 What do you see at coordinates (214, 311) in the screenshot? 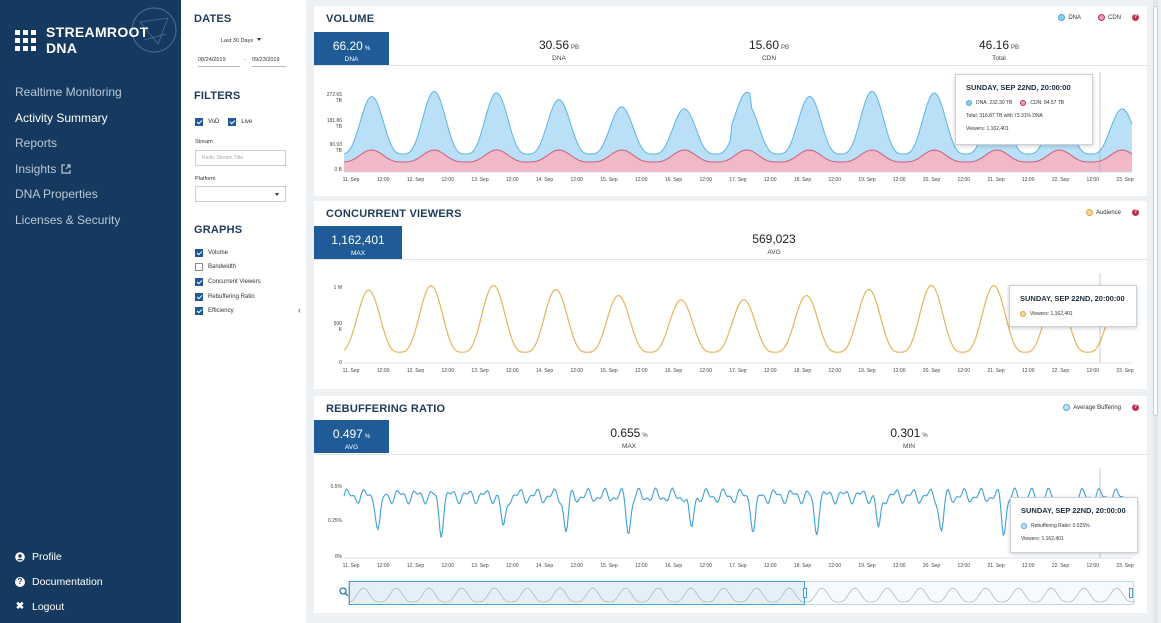
I see `graph-toggle-efficiency: Efficiency` at bounding box center [214, 311].